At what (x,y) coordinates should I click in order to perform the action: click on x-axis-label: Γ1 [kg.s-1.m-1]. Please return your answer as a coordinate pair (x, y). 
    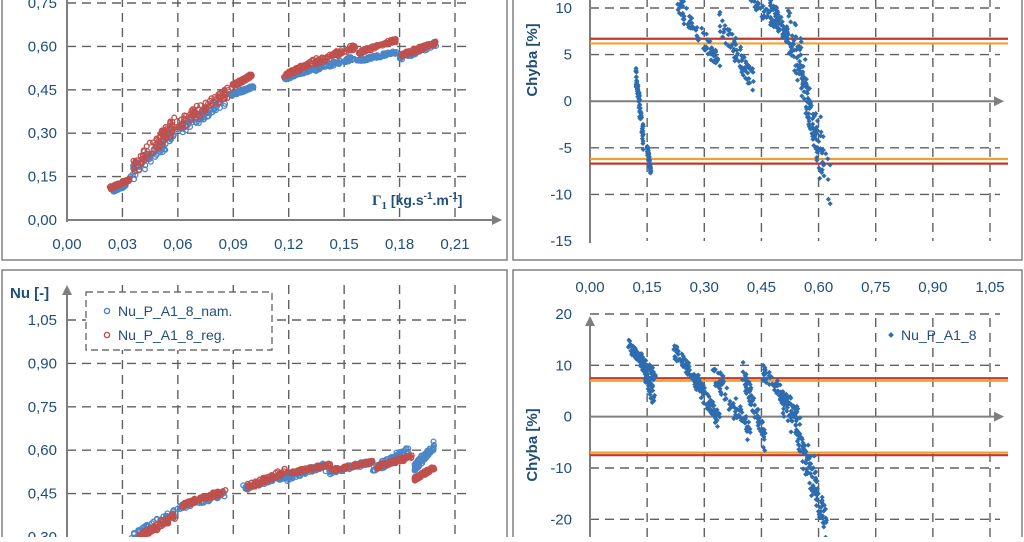
    Looking at the image, I should click on (417, 201).